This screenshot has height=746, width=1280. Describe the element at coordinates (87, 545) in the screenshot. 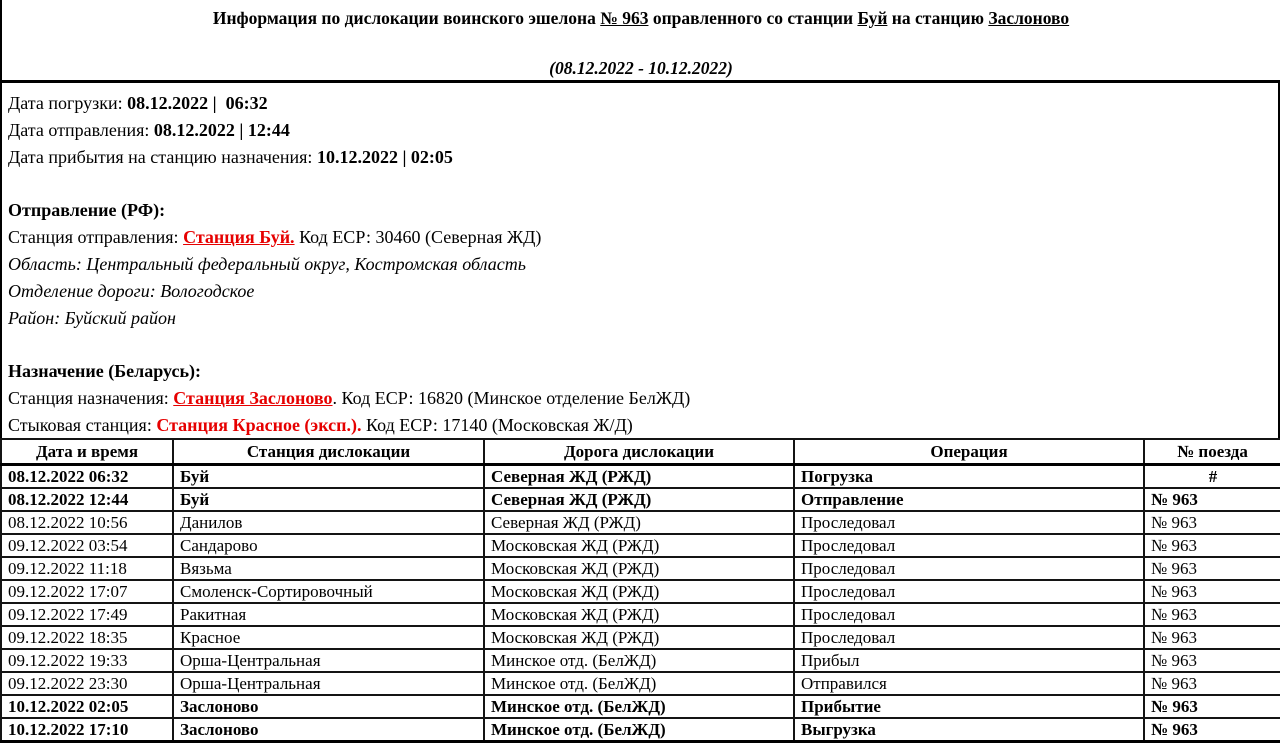

I see `table-cell: 09.12.2022 03:54` at that location.